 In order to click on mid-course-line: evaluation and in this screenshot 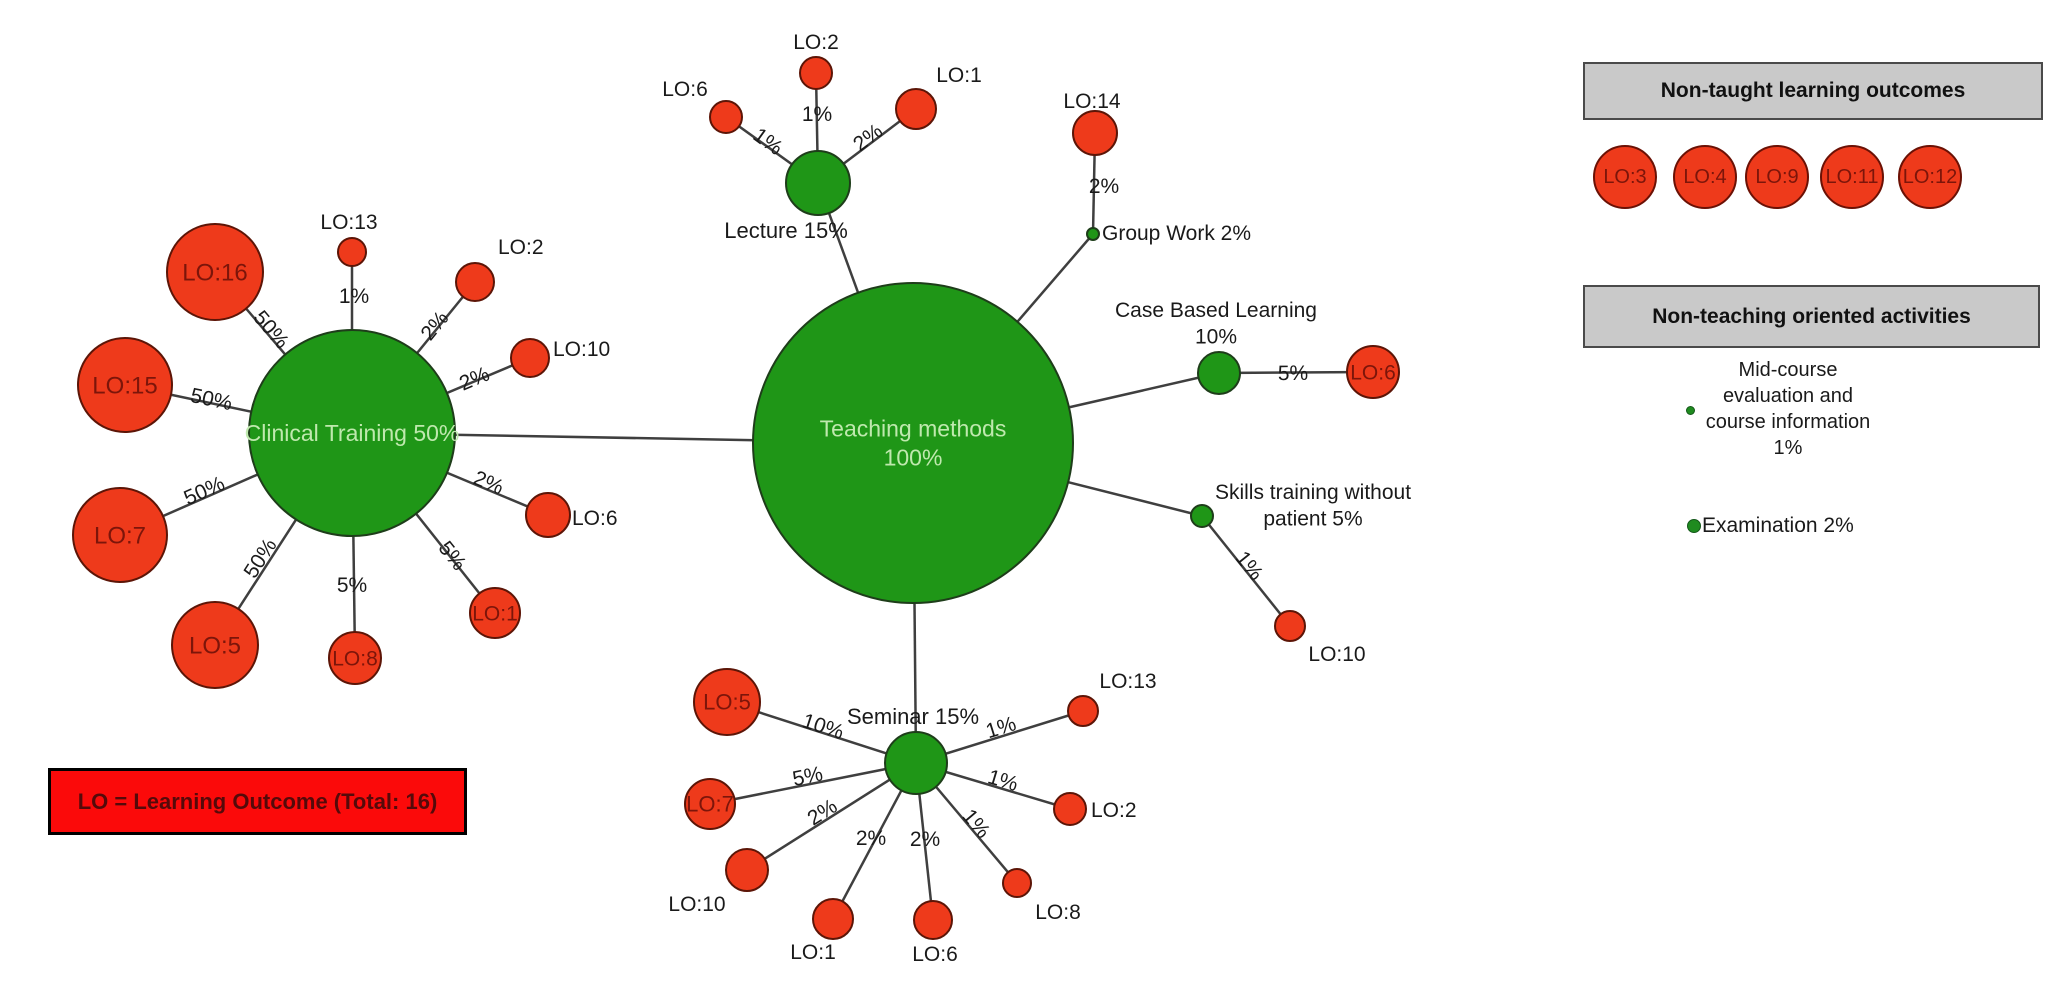, I will do `click(1788, 396)`.